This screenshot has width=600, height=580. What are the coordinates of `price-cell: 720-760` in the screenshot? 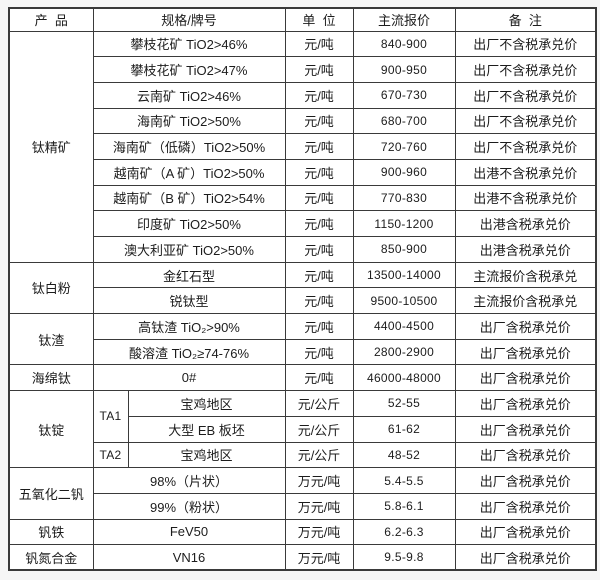 It's located at (404, 146).